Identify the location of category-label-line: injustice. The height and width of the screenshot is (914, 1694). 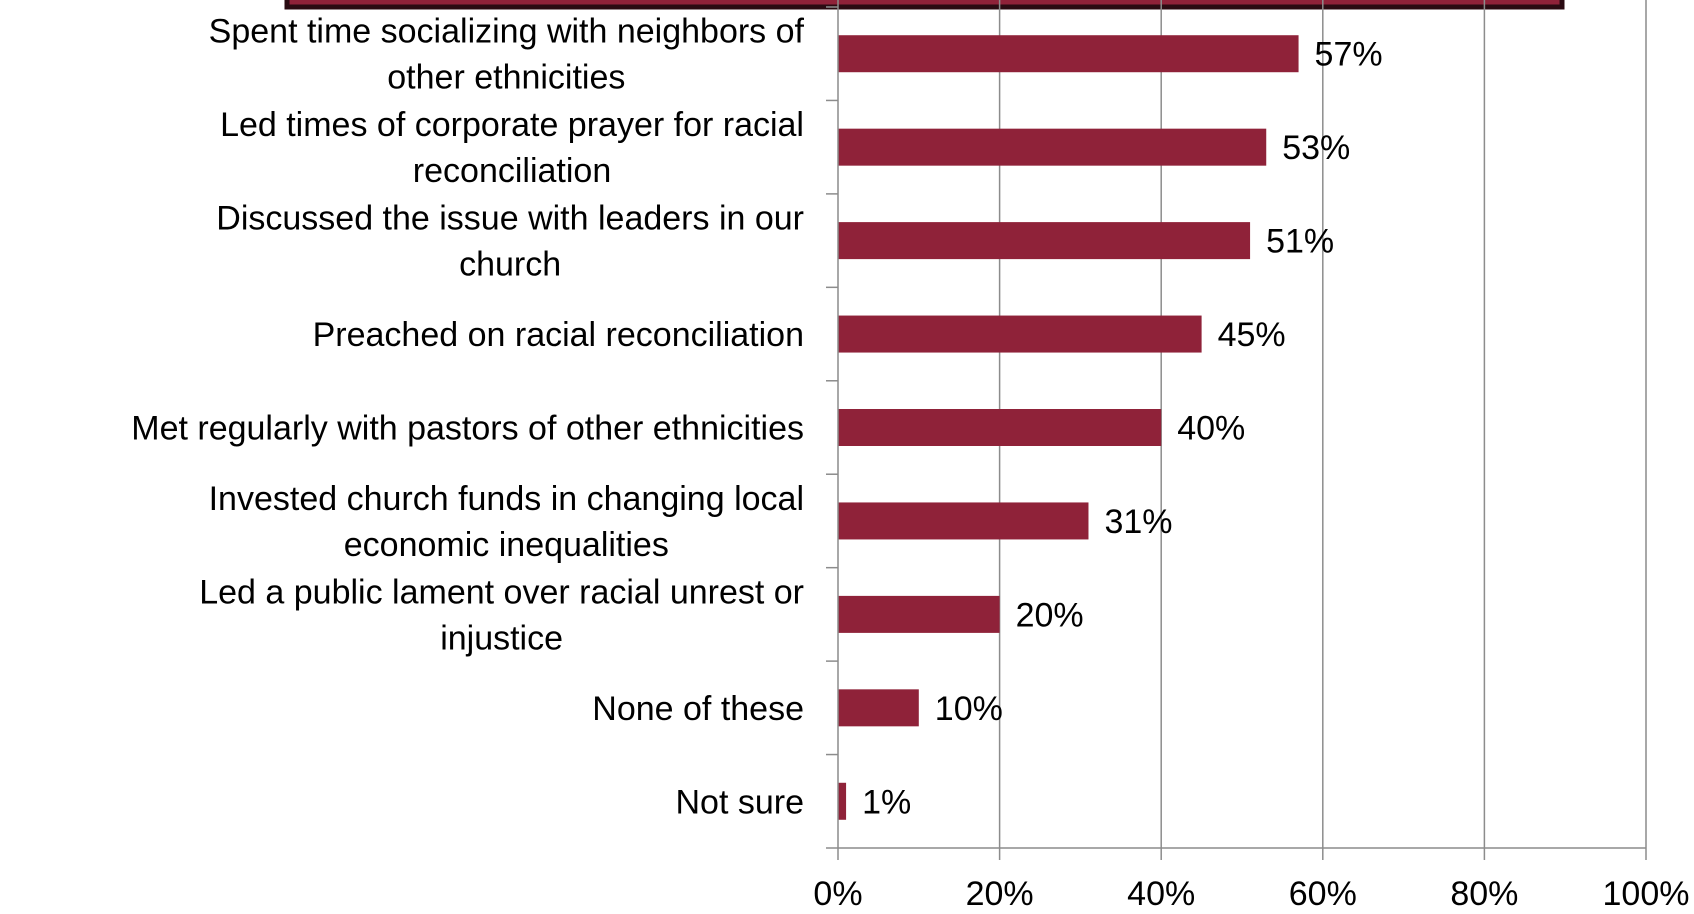
(501, 638).